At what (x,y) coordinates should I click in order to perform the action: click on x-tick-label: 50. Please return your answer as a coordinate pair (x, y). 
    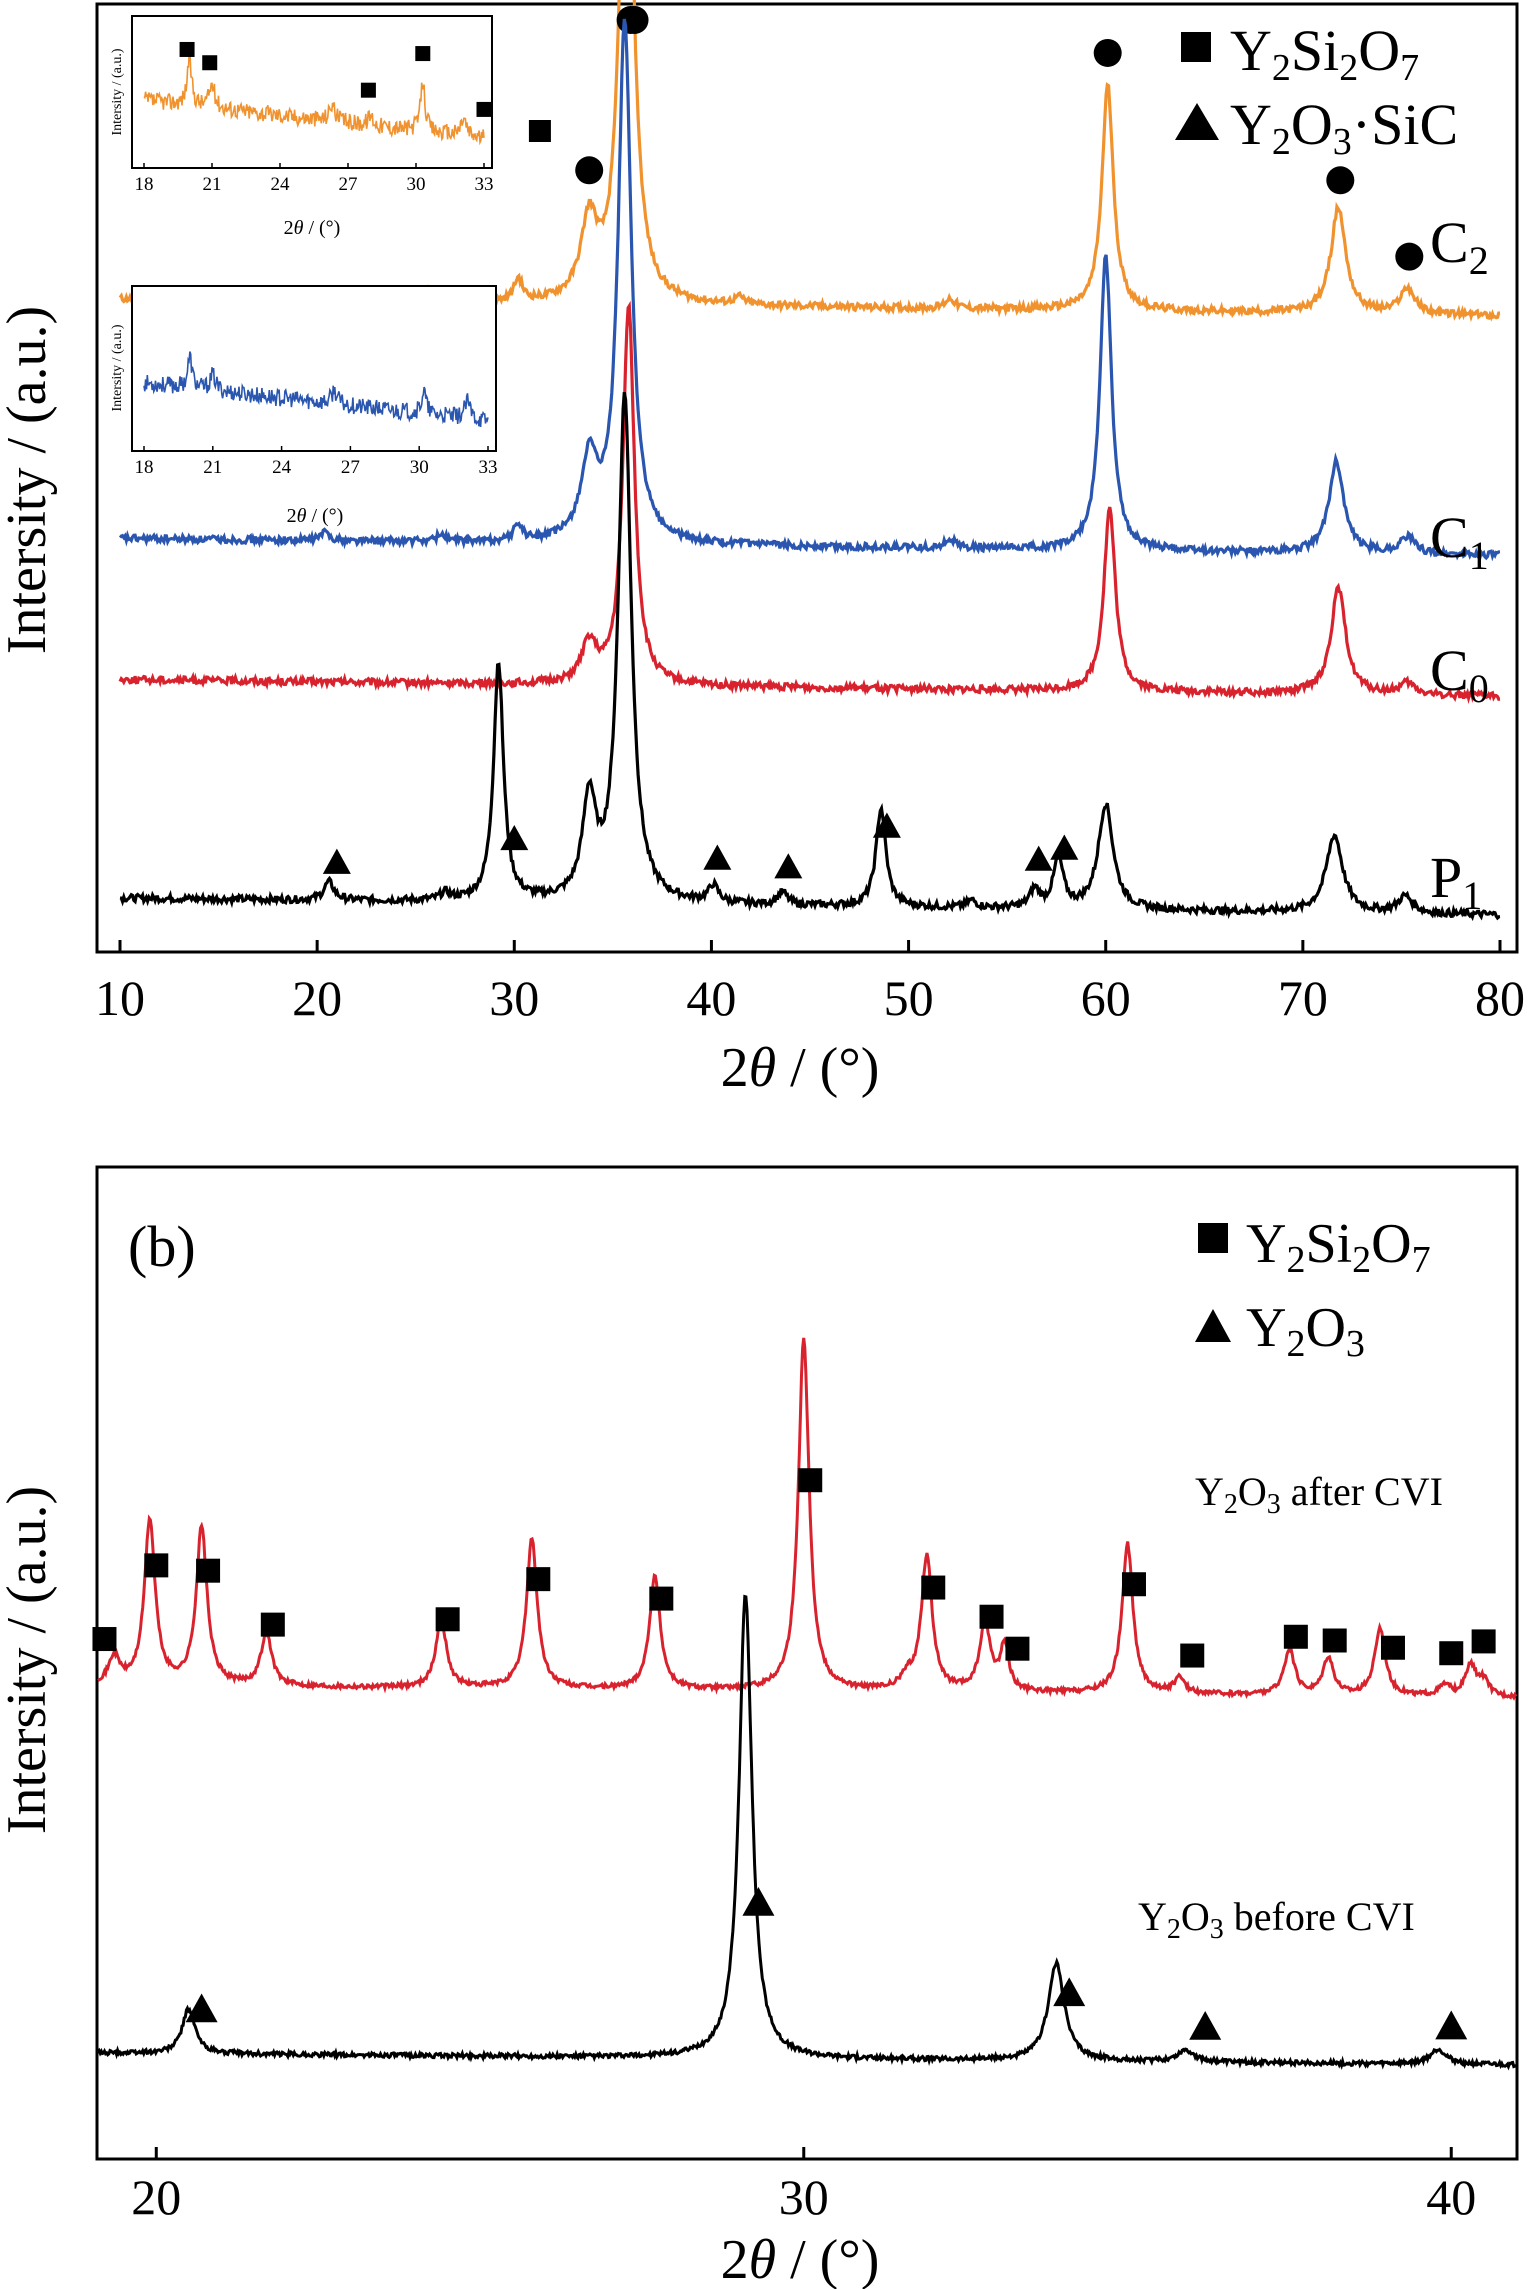
    Looking at the image, I should click on (909, 998).